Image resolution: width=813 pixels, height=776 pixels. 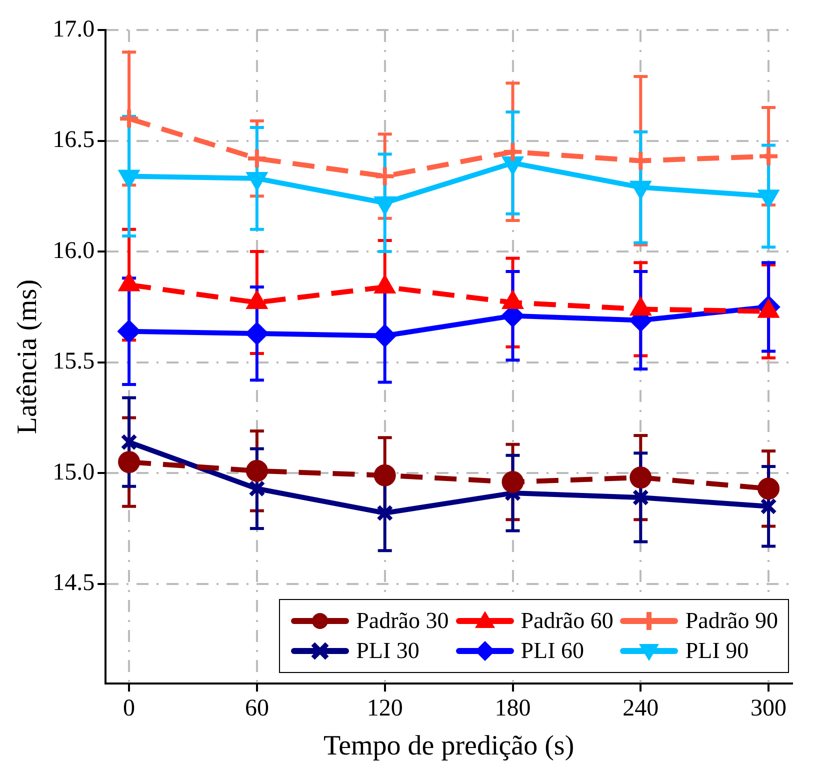 What do you see at coordinates (640, 708) in the screenshot?
I see `x-tick-label: 240` at bounding box center [640, 708].